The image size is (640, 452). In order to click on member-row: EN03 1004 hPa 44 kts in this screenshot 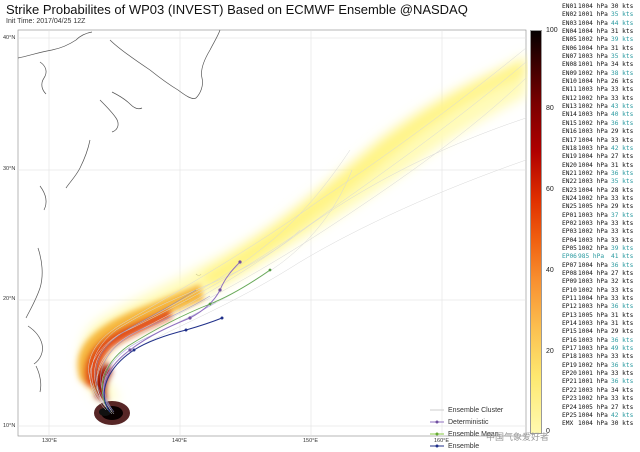, I will do `click(601, 24)`.